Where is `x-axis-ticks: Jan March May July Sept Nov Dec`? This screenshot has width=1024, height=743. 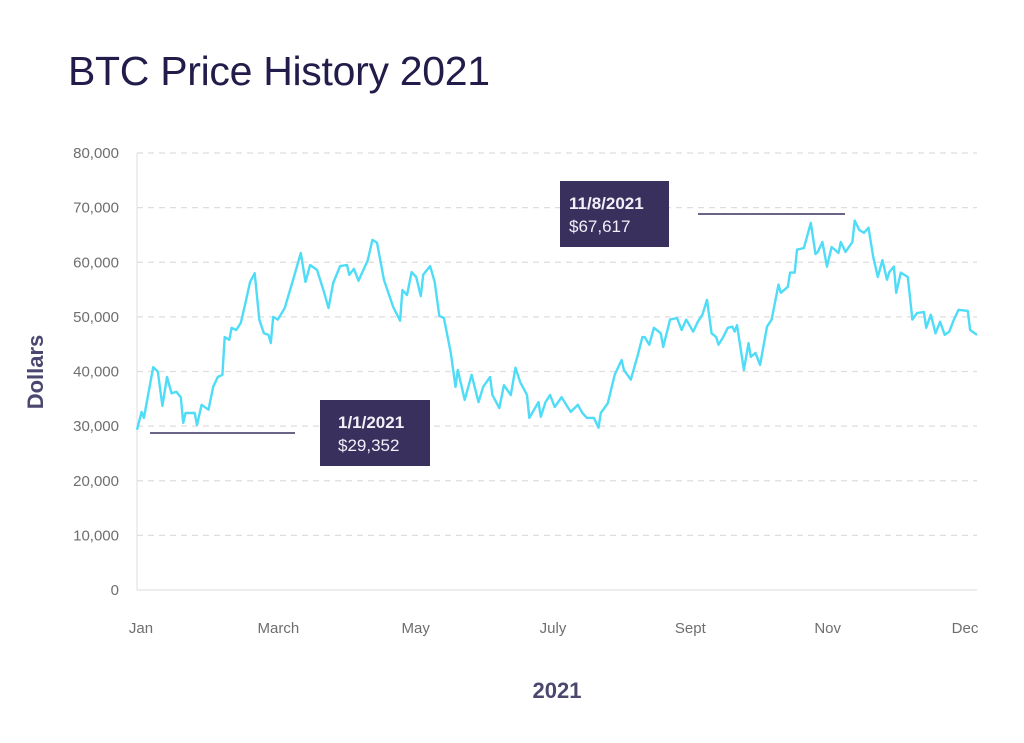 x-axis-ticks: Jan March May July Sept Nov Dec is located at coordinates (554, 628).